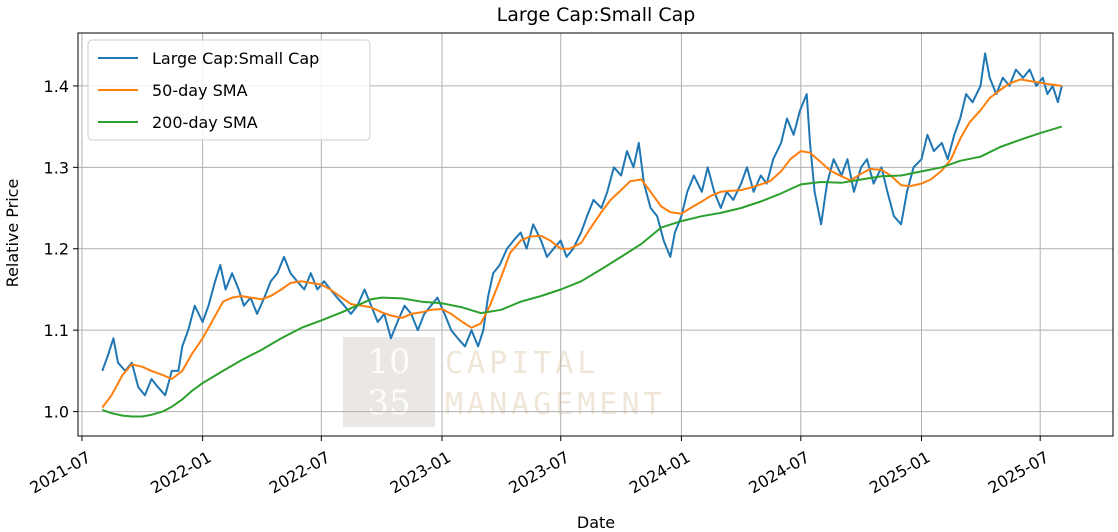 Image resolution: width=1118 pixels, height=532 pixels. What do you see at coordinates (538, 472) in the screenshot?
I see `x-tick-label: 2023-07` at bounding box center [538, 472].